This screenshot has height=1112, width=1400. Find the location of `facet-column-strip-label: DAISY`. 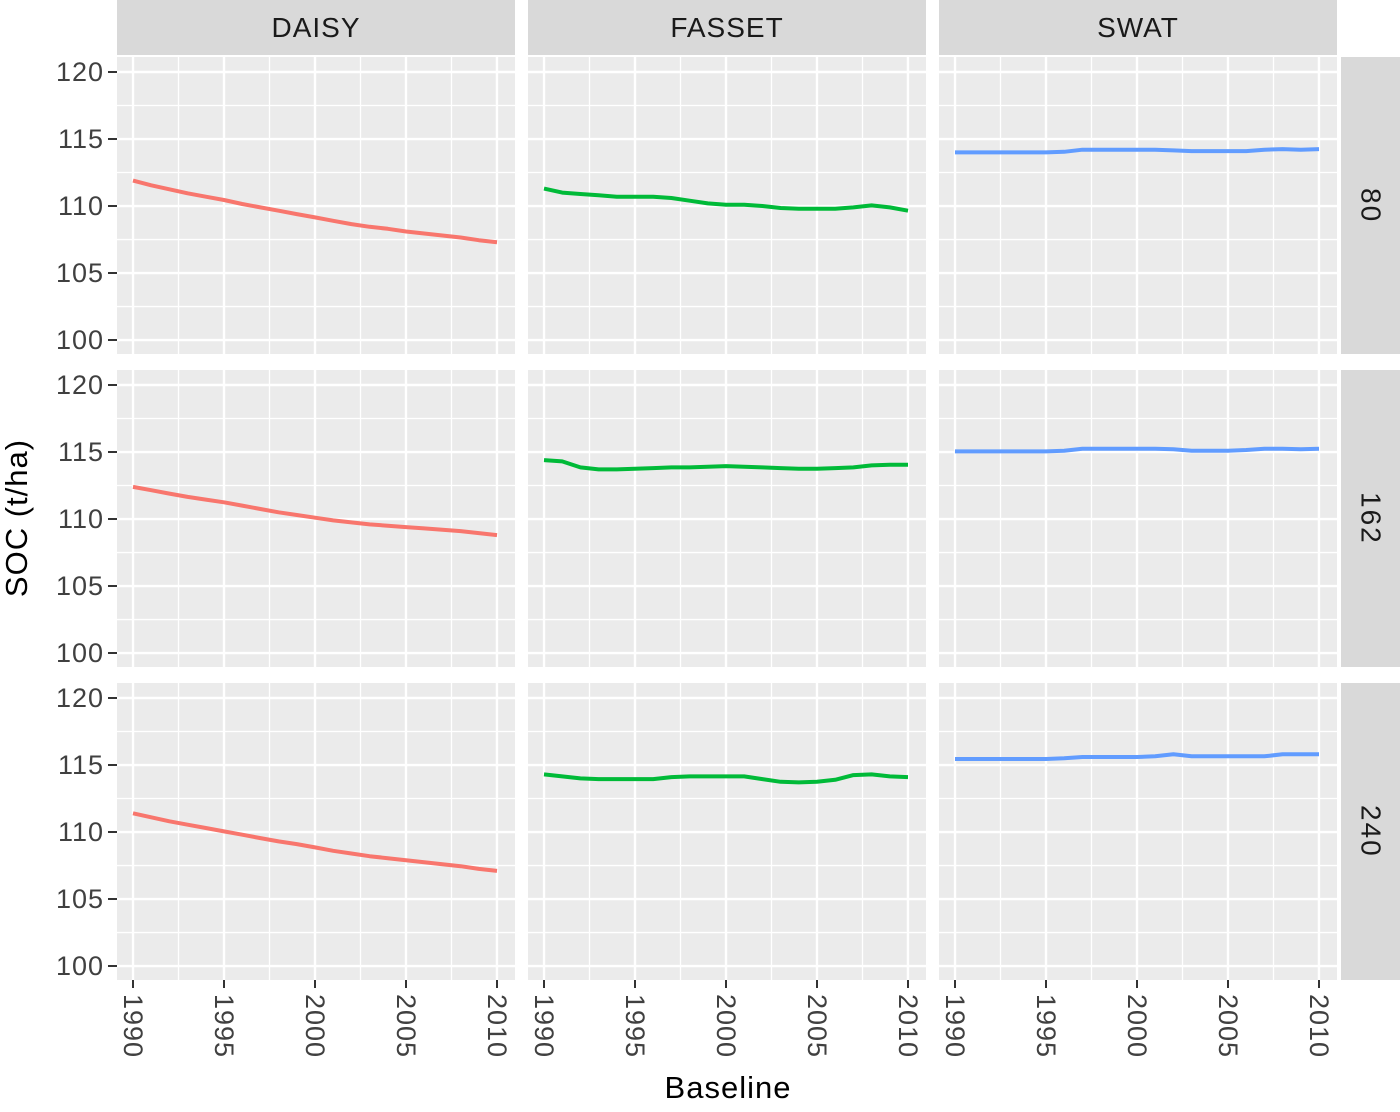

facet-column-strip-label: DAISY is located at coordinates (316, 27).